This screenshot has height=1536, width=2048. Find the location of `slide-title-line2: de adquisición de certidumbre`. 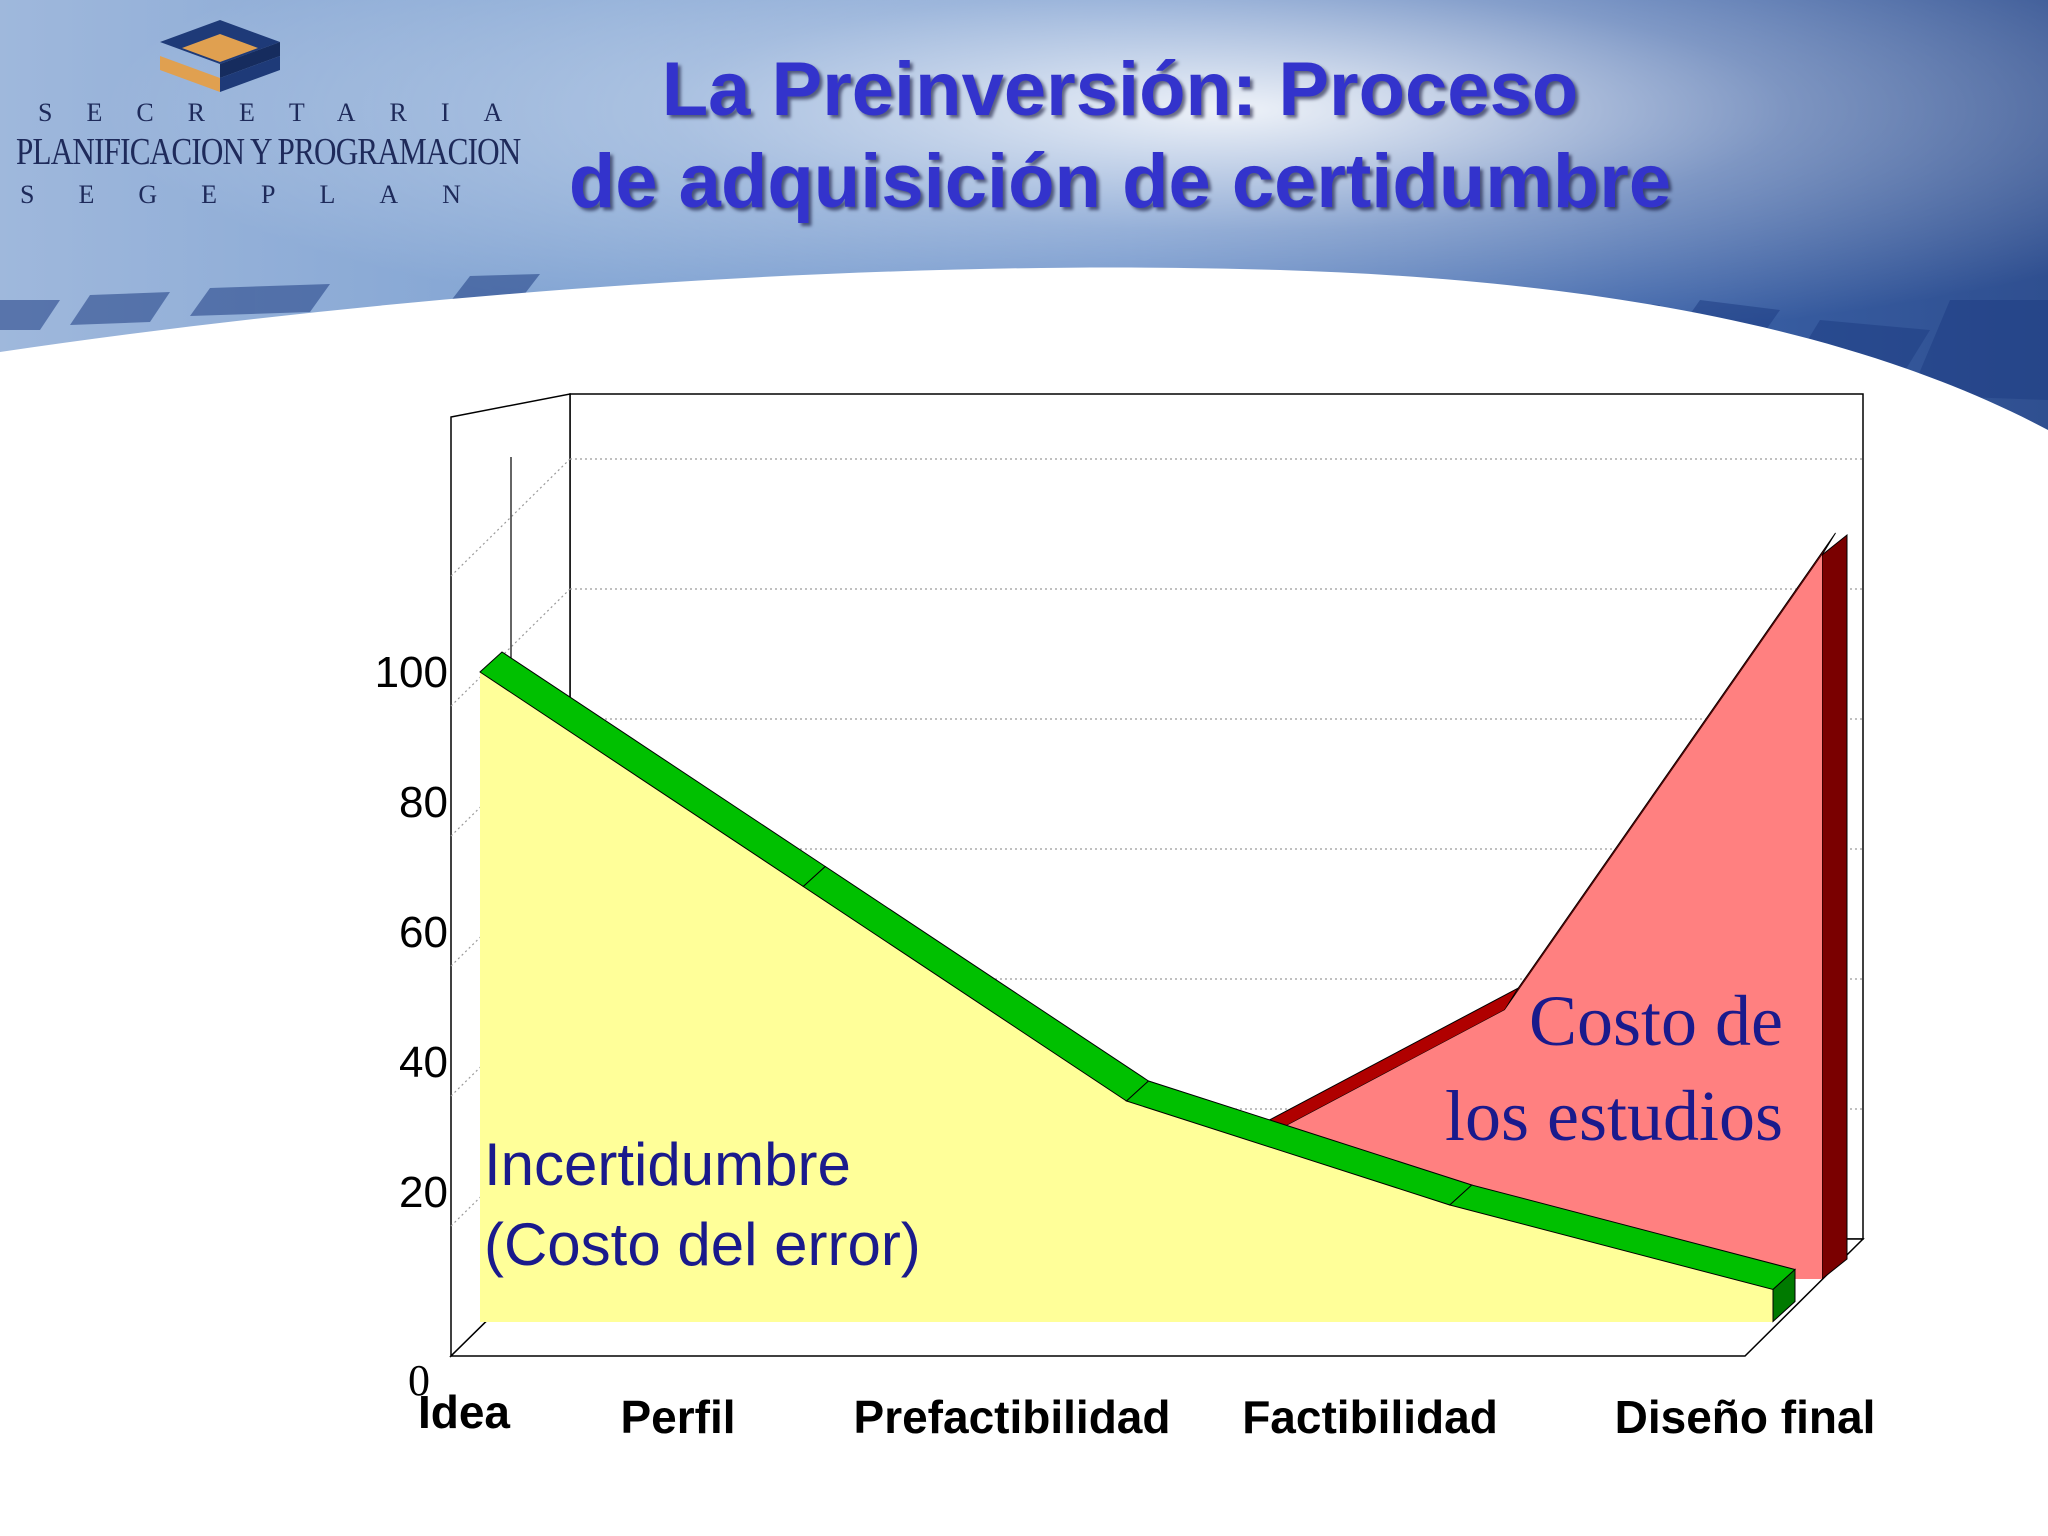

slide-title-line2: de adquisición de certidumbre is located at coordinates (1120, 181).